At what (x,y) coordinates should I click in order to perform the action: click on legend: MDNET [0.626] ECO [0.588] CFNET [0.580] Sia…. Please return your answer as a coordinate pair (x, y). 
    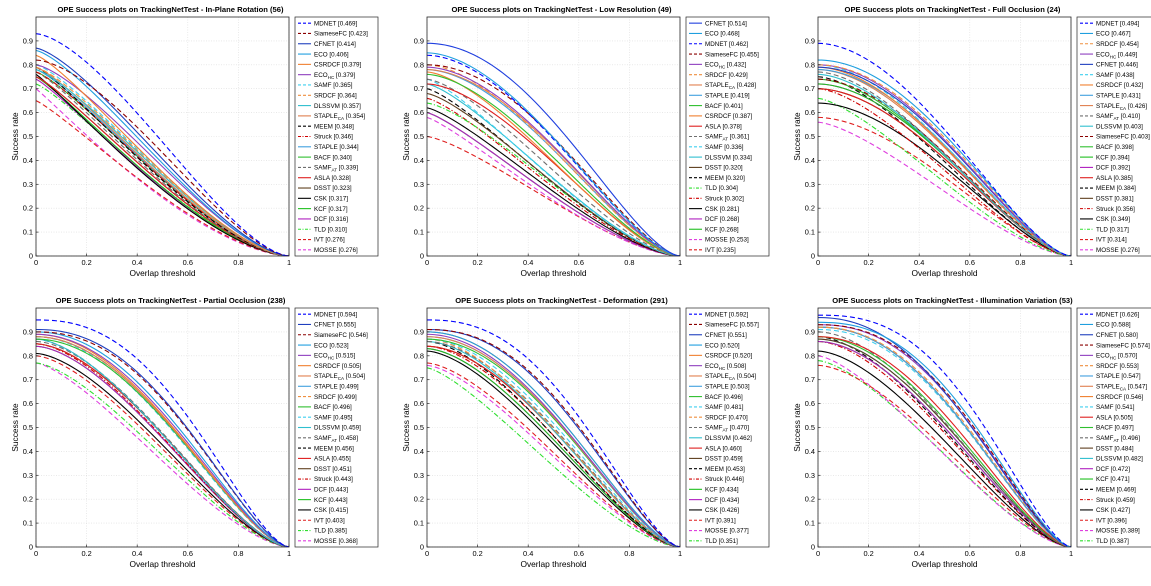
    Looking at the image, I should click on (1113, 427).